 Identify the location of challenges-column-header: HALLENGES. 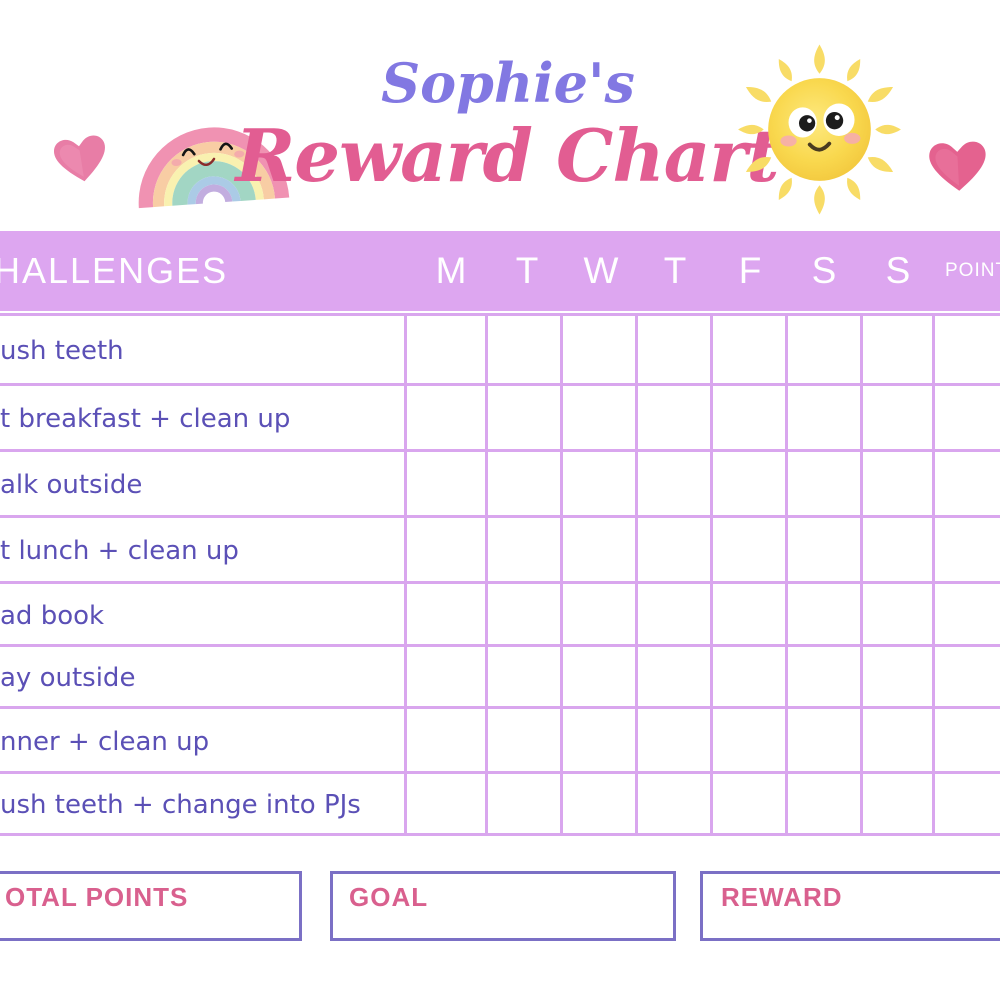
(114, 270).